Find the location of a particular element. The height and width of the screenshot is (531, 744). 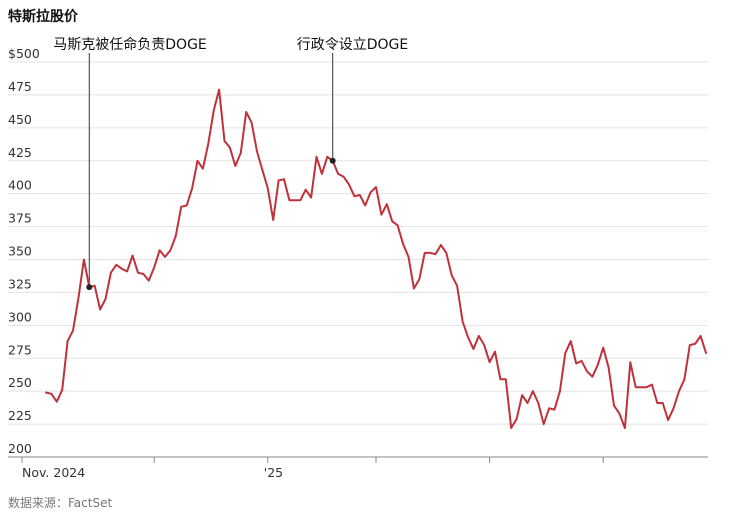

y-tick-label: 325 is located at coordinates (20, 283).